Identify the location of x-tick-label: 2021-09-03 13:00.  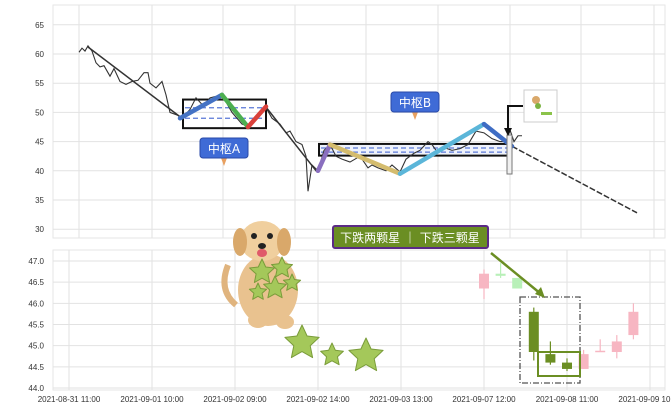
(401, 399).